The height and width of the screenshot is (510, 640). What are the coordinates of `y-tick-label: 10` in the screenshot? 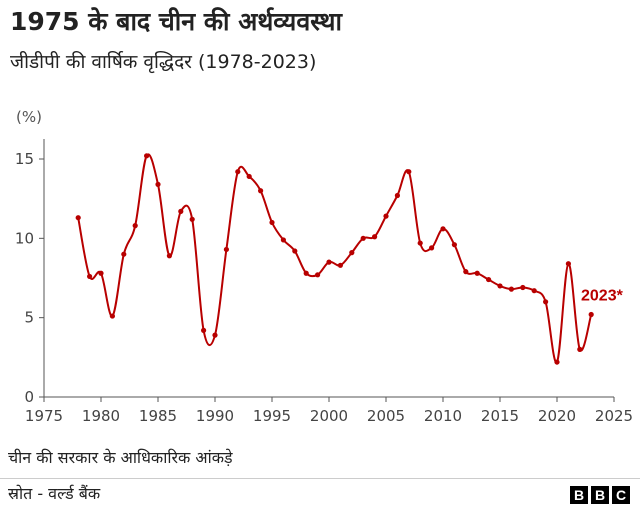 It's located at (24, 238).